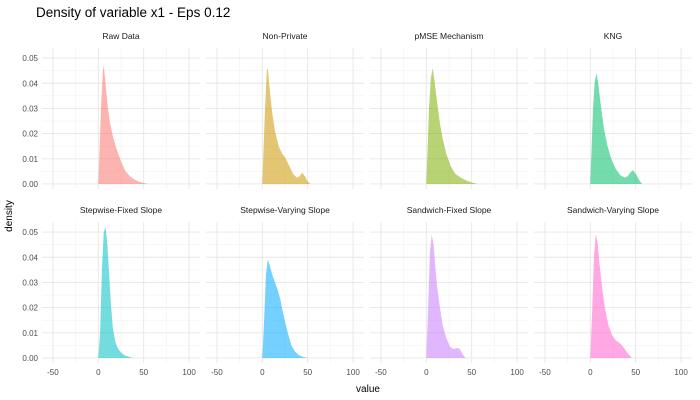  What do you see at coordinates (449, 210) in the screenshot?
I see `facet-strip-label: Sandwich-Fixed Slope` at bounding box center [449, 210].